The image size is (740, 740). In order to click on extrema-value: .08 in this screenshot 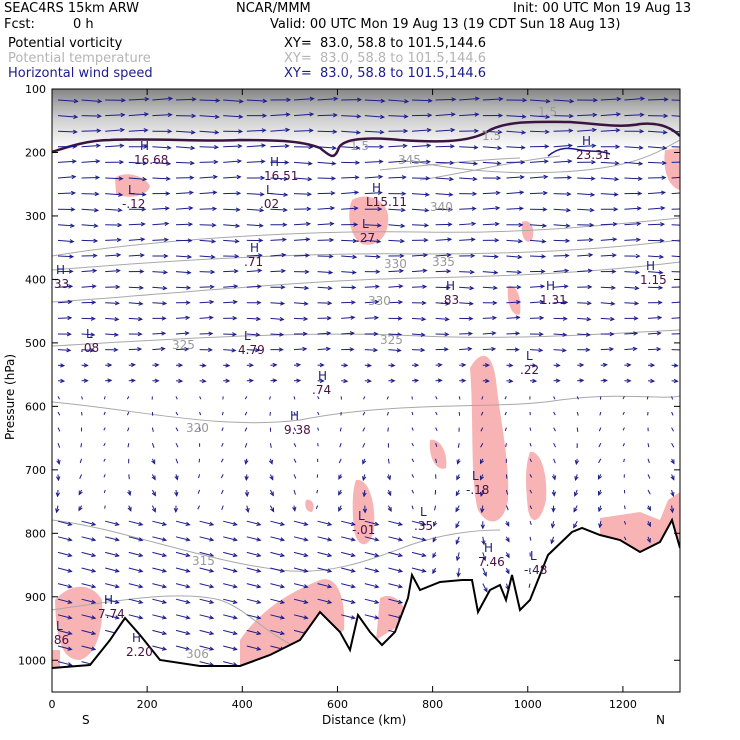, I will do `click(89, 348)`.